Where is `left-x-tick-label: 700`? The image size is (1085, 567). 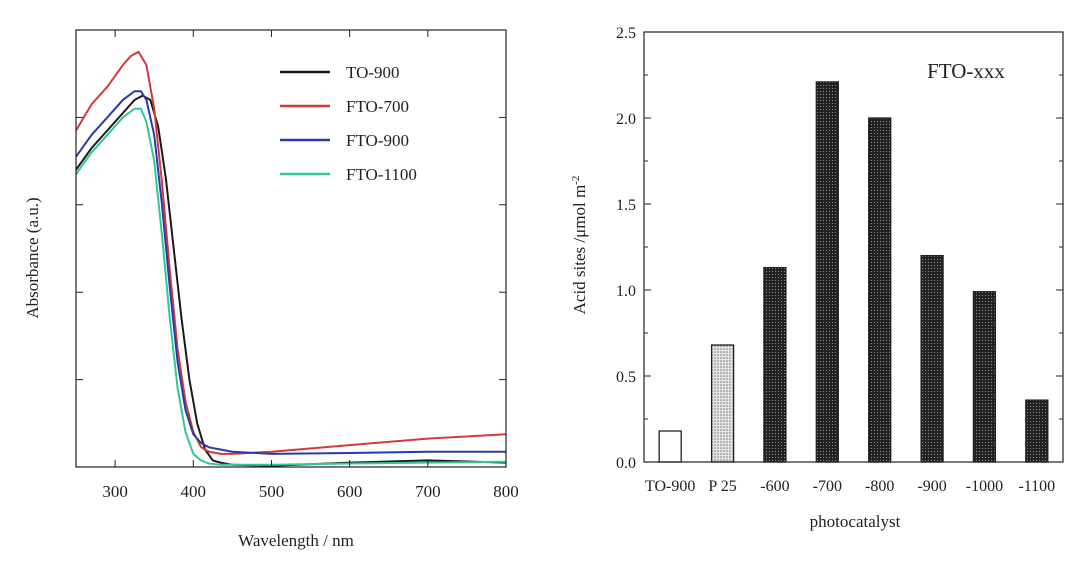 left-x-tick-label: 700 is located at coordinates (428, 491).